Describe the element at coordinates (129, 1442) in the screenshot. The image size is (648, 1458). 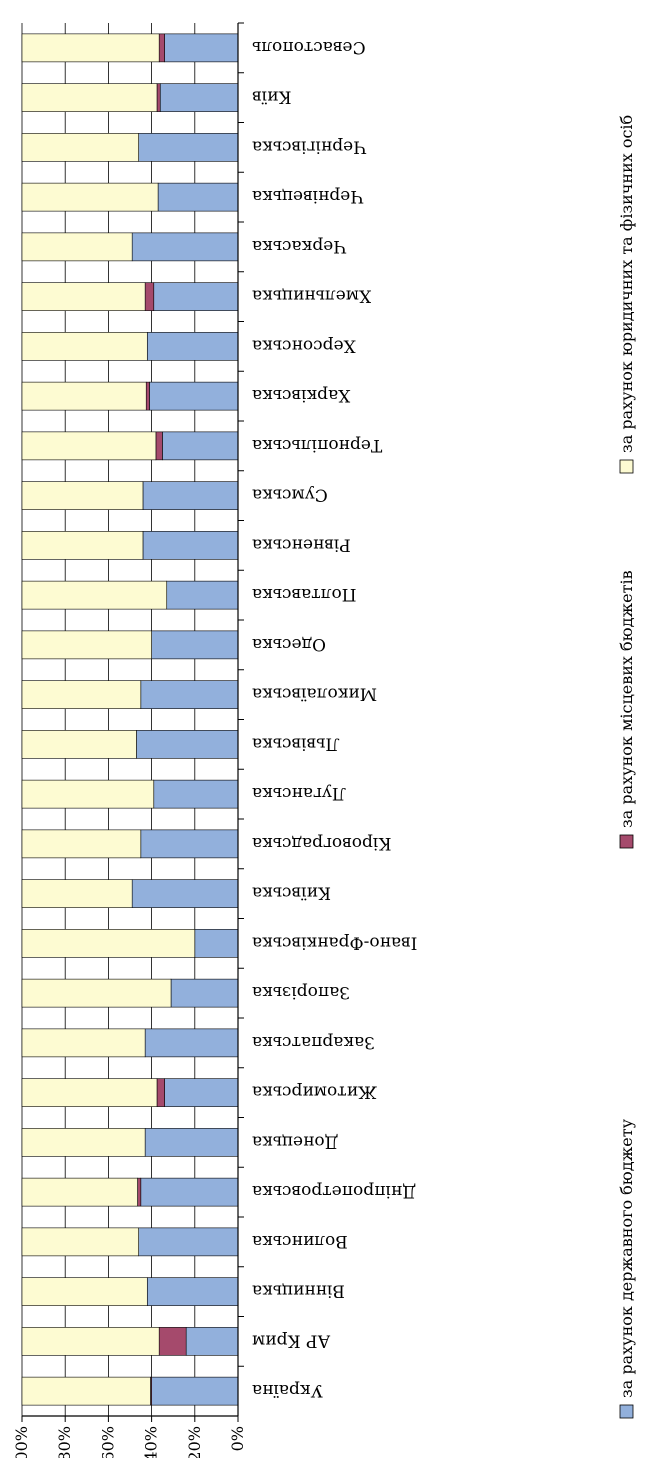
I see `y-tick-labels: 0% 20% 40% 60% 80% 100%` at that location.